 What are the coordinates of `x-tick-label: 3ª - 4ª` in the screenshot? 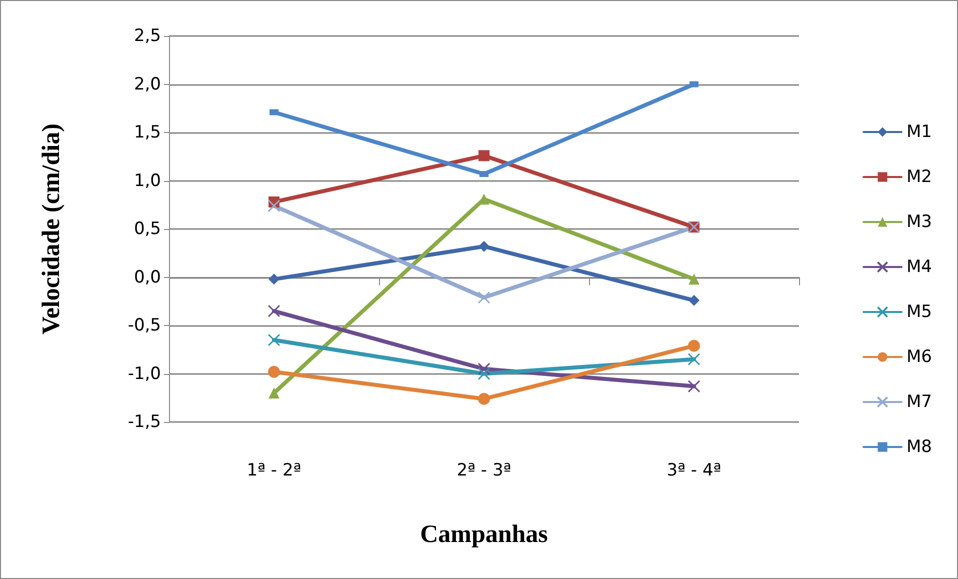 It's located at (694, 470).